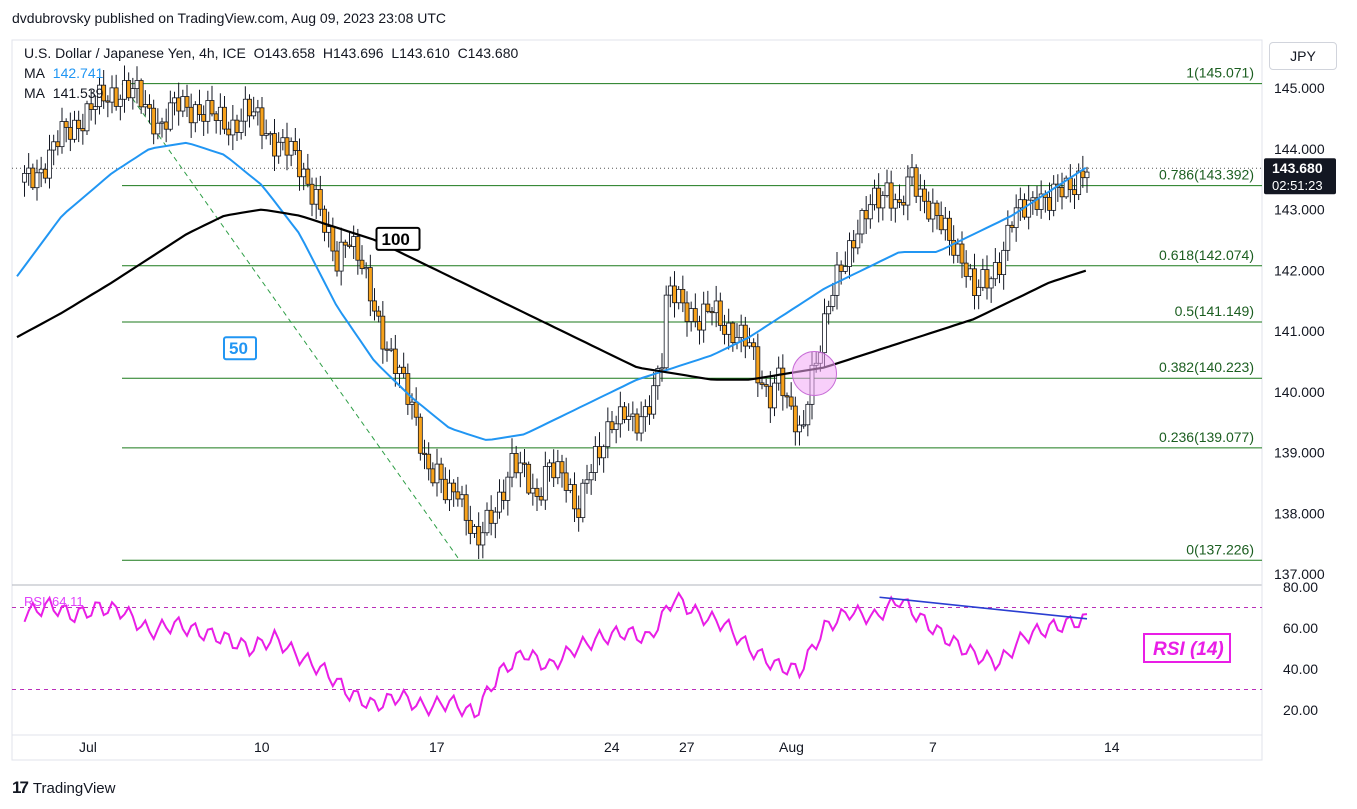 The width and height of the screenshot is (1357, 809). I want to click on footer-brand: 17 TradingView, so click(63, 788).